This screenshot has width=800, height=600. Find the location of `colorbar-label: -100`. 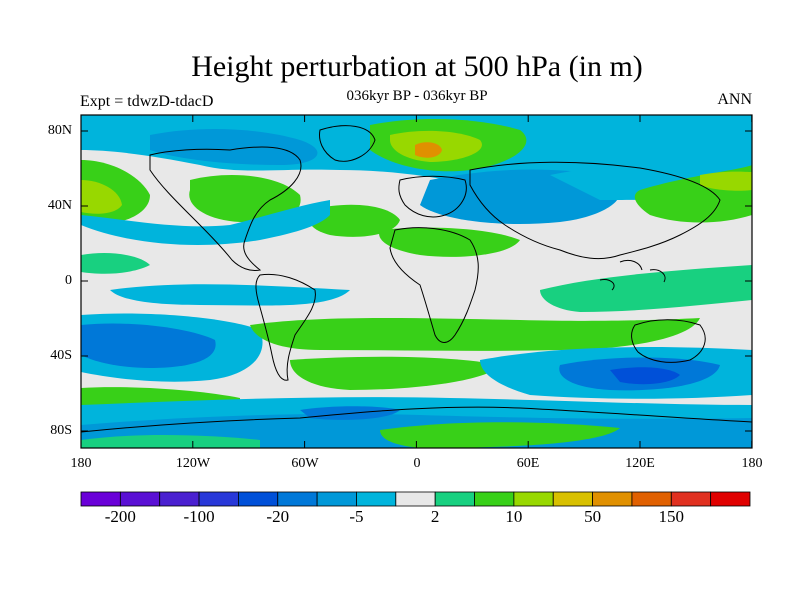

colorbar-label: -100 is located at coordinates (199, 516).